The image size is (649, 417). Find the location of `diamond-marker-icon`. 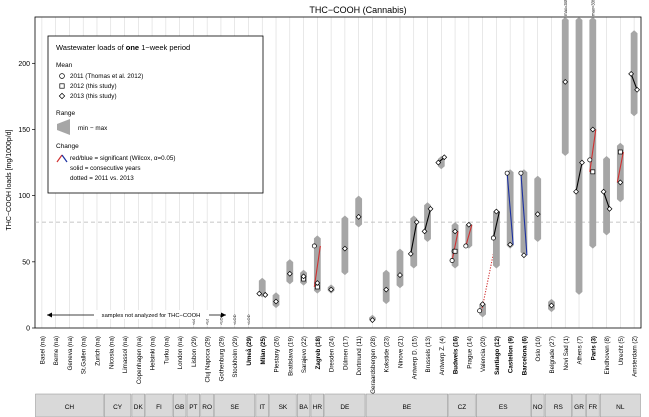

diamond-marker-icon is located at coordinates (62, 96).